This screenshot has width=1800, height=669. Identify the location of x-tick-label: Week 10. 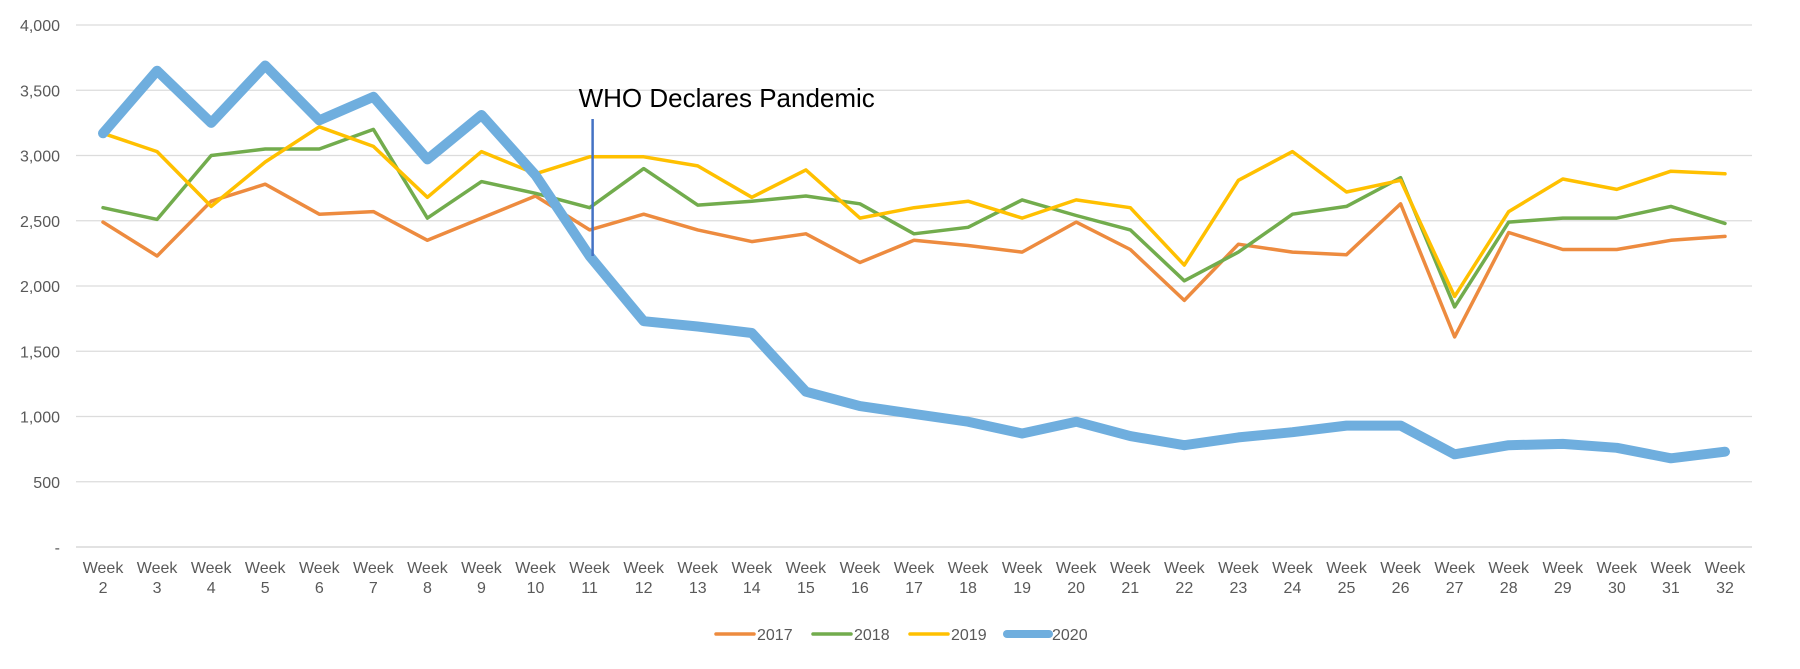
(536, 578).